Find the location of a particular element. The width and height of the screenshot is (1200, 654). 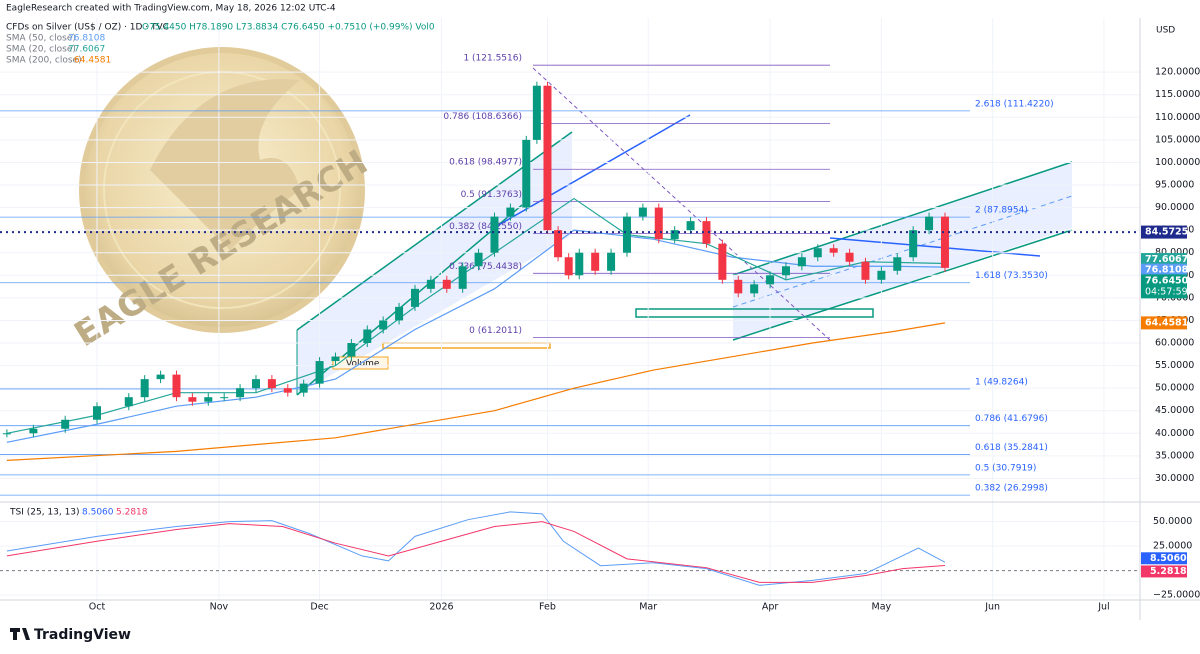

fib-label: 0.786 (41.6796) is located at coordinates (1011, 419).